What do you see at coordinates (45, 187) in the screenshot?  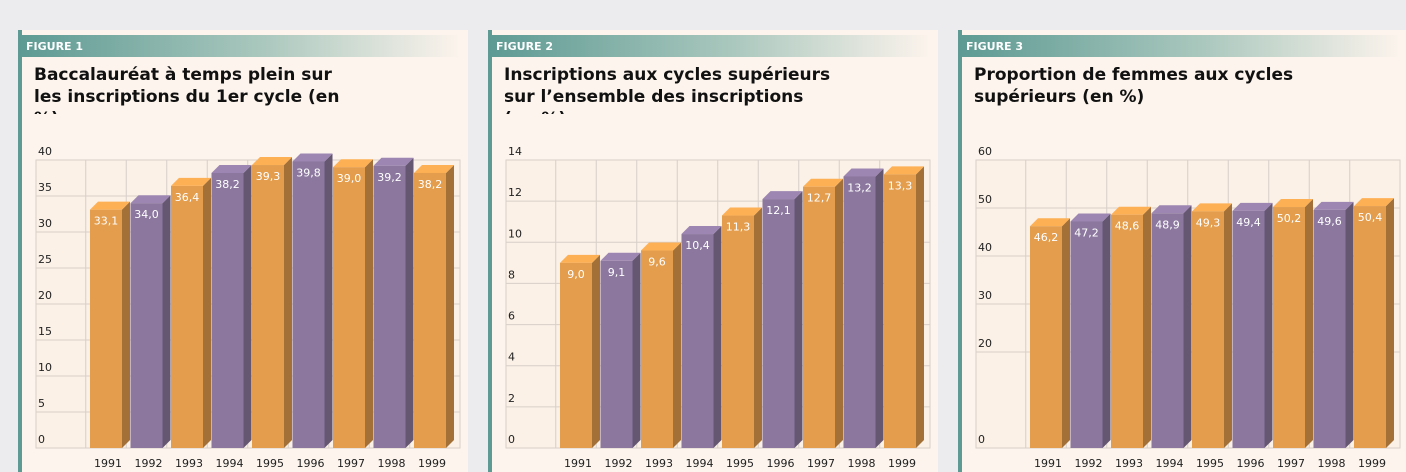 I see `y-tick-label: 35` at bounding box center [45, 187].